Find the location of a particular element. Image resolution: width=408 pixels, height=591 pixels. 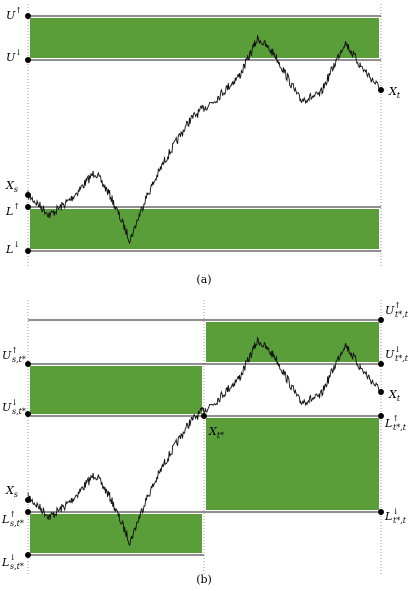

label: U↑ is located at coordinates (14, 14).